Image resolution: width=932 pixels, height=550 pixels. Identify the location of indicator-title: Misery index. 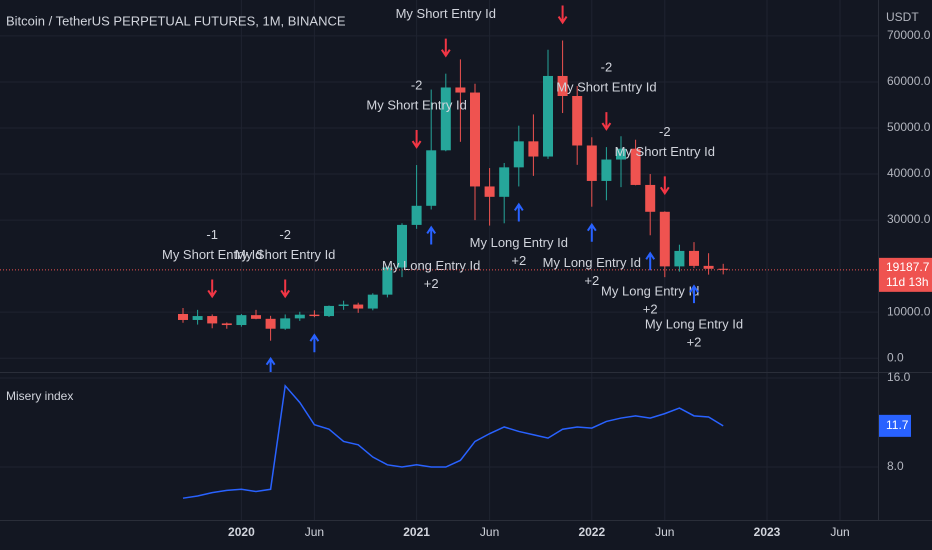
(39, 396).